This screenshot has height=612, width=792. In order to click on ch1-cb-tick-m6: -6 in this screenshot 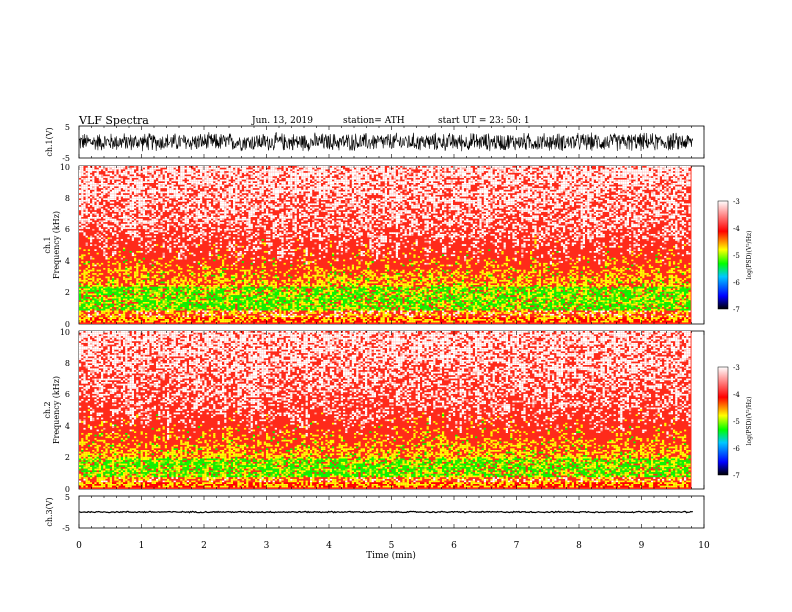, I will do `click(736, 283)`.